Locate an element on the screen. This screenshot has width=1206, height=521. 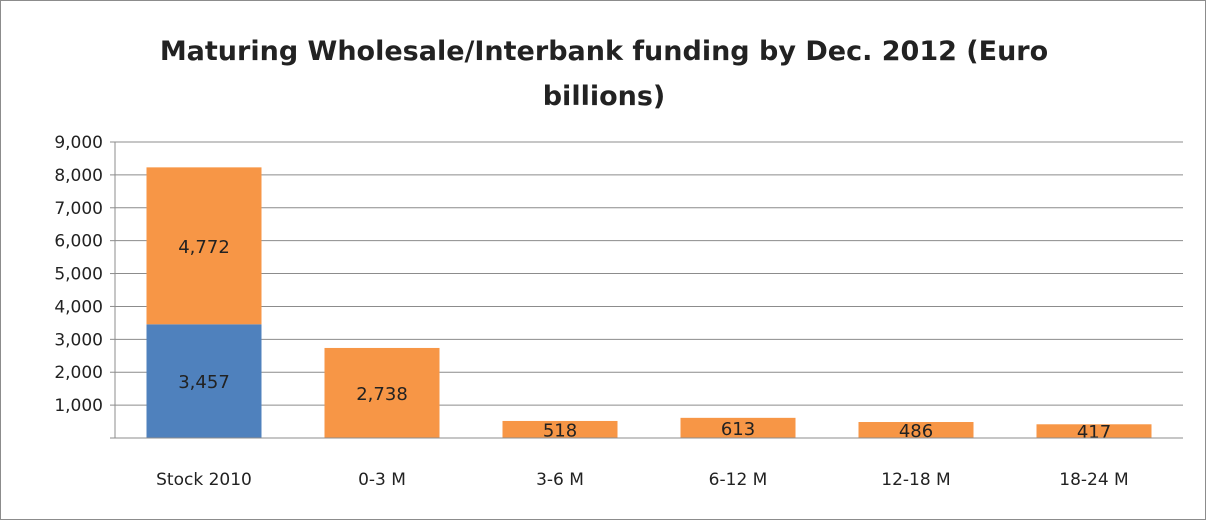
y-tick-label: 7,000 is located at coordinates (78, 209).